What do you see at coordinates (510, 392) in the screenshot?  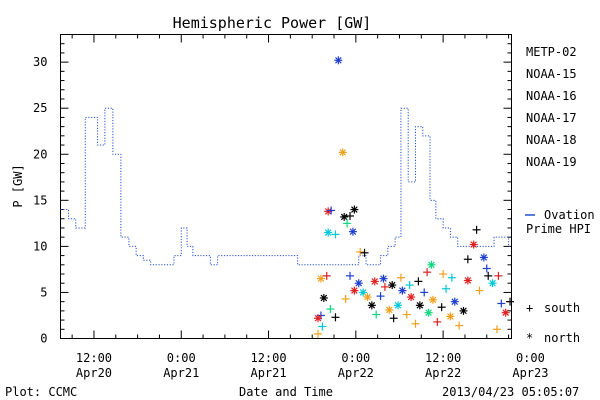 I see `plot-timestamp: 2013/04/23 05:05:07` at bounding box center [510, 392].